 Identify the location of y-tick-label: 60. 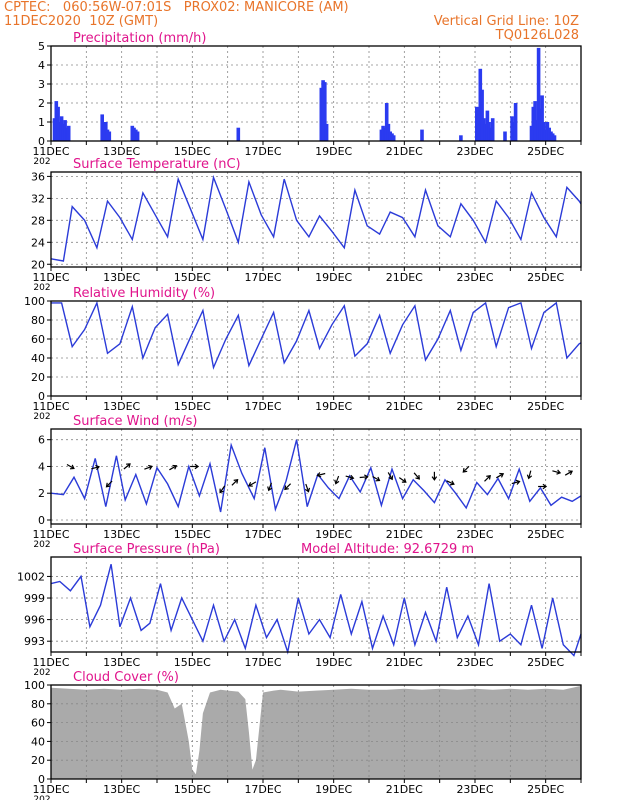
(38, 723).